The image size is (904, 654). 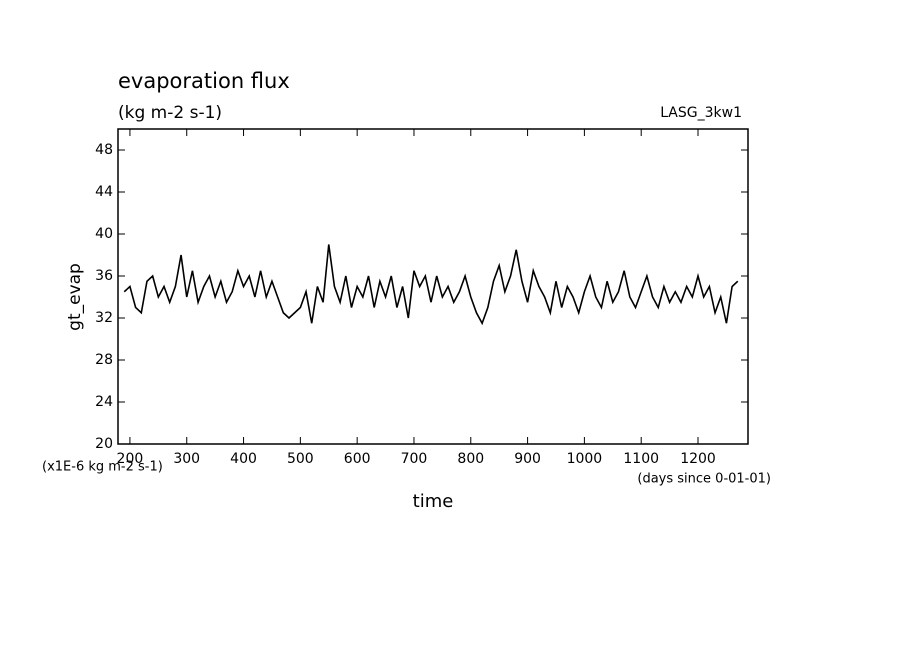 I want to click on x-units: (days since 0-01-01), so click(x=704, y=479).